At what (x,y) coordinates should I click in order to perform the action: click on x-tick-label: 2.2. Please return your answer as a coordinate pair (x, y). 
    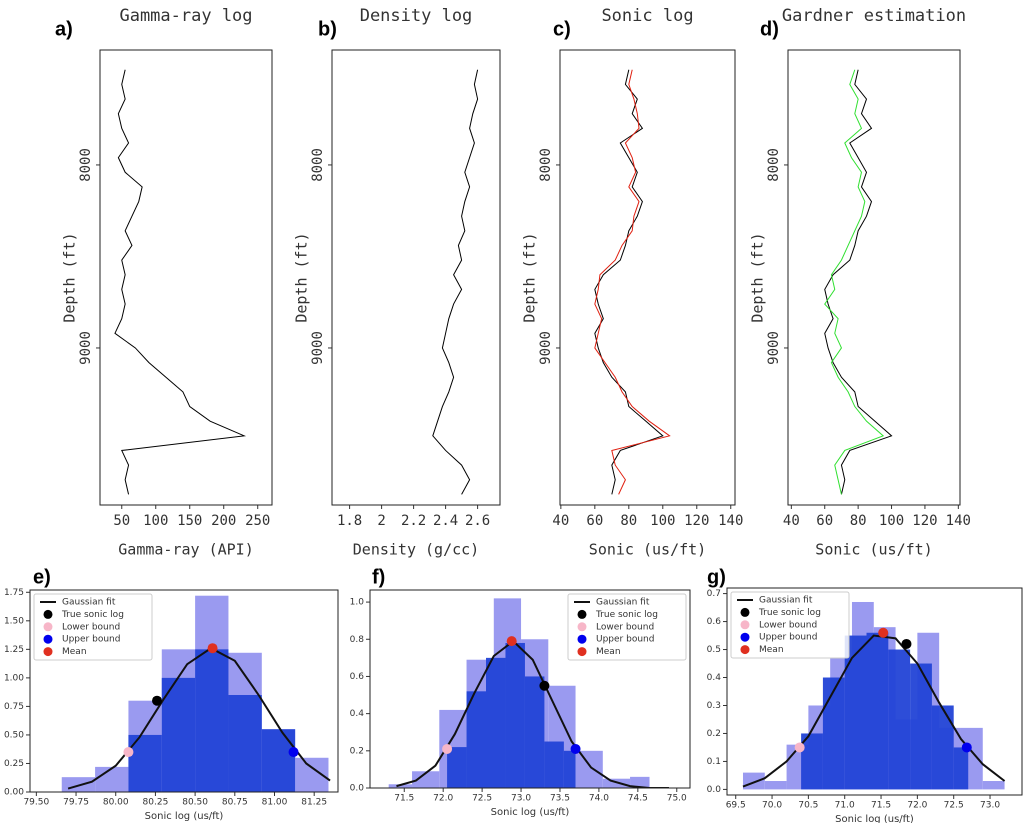
    Looking at the image, I should click on (413, 521).